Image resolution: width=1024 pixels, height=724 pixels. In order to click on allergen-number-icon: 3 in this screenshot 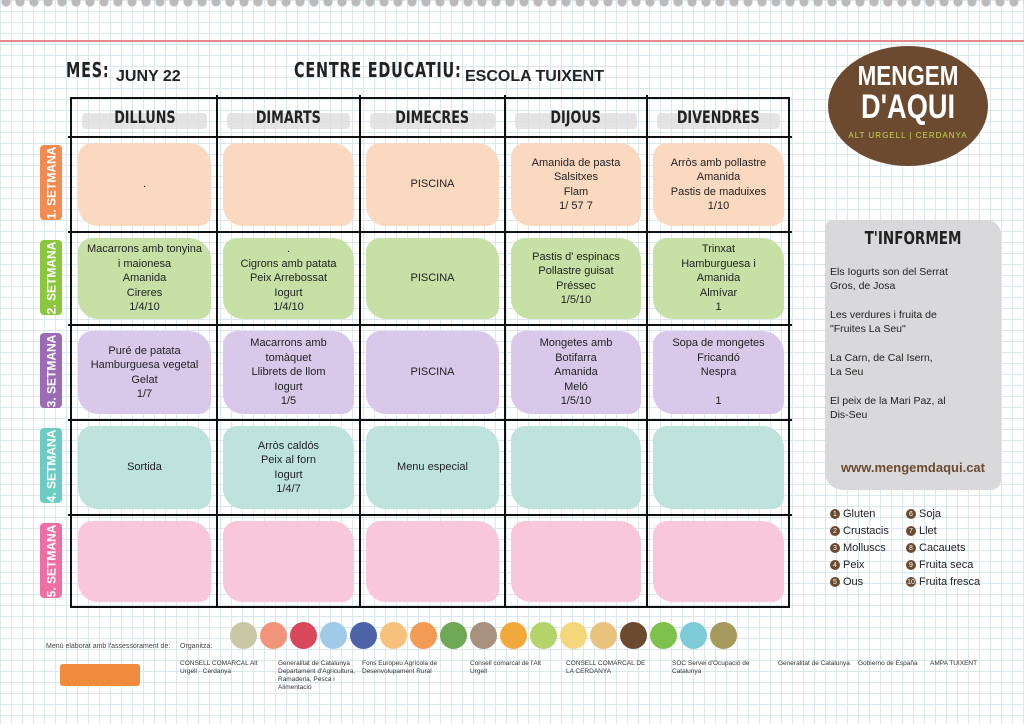, I will do `click(835, 548)`.